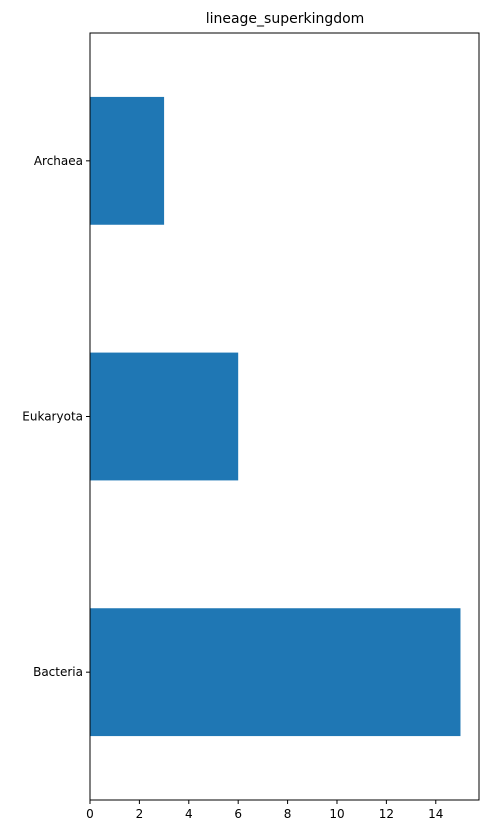 This screenshot has height=836, width=487. I want to click on x-axis: 0 2 4 6 8 10 12 14, so click(264, 810).